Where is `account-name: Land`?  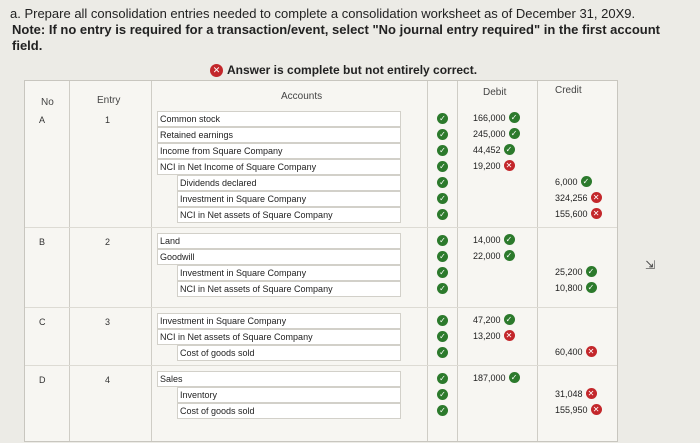 account-name: Land is located at coordinates (170, 241).